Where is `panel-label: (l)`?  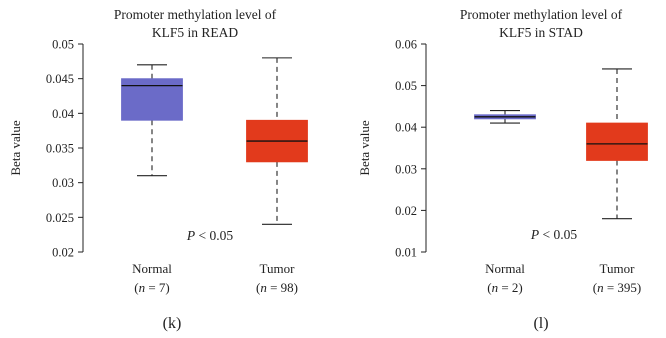
panel-label: (l) is located at coordinates (540, 323).